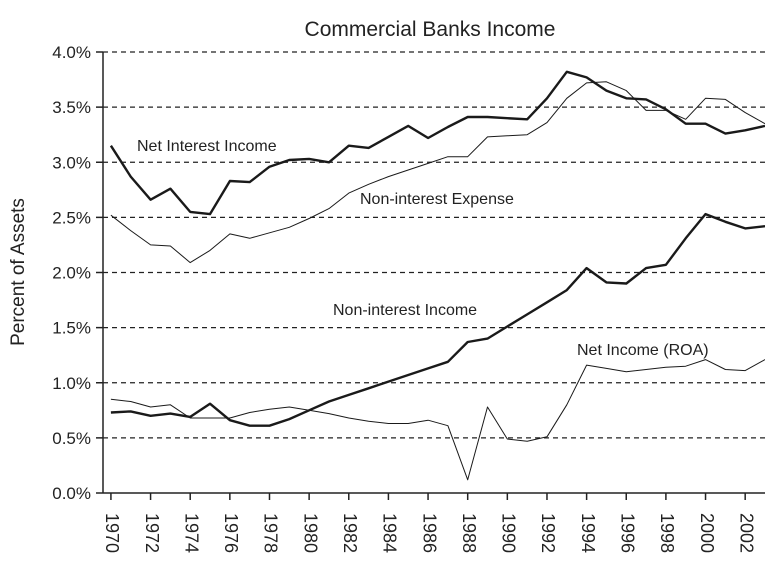  Describe the element at coordinates (71, 273) in the screenshot. I see `y-tick-label: 2.0%` at that location.